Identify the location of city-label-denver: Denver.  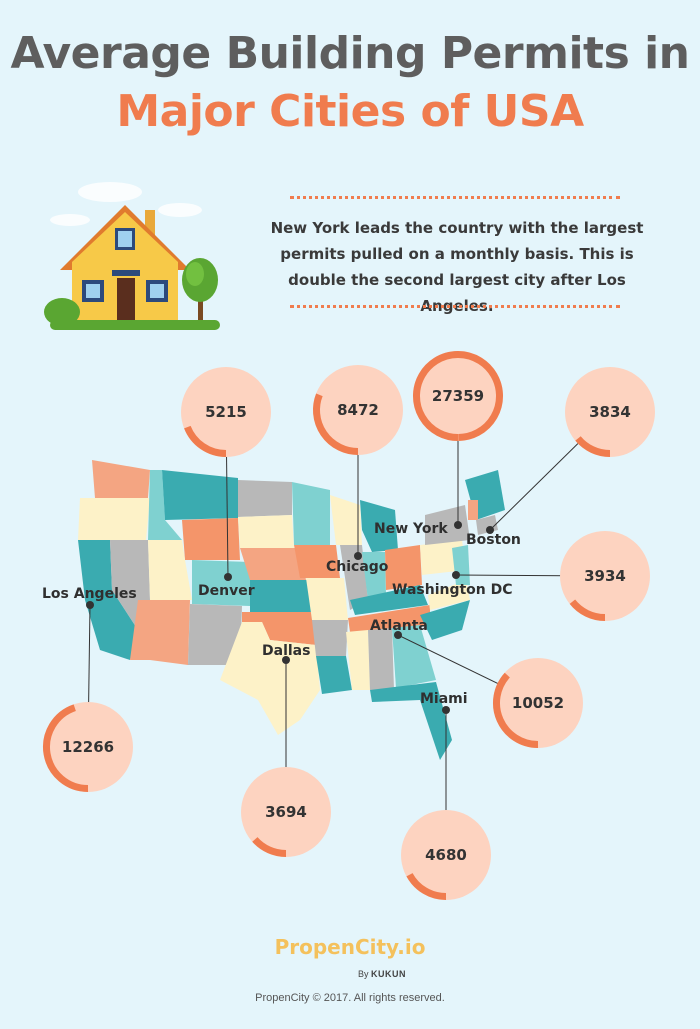
(226, 591).